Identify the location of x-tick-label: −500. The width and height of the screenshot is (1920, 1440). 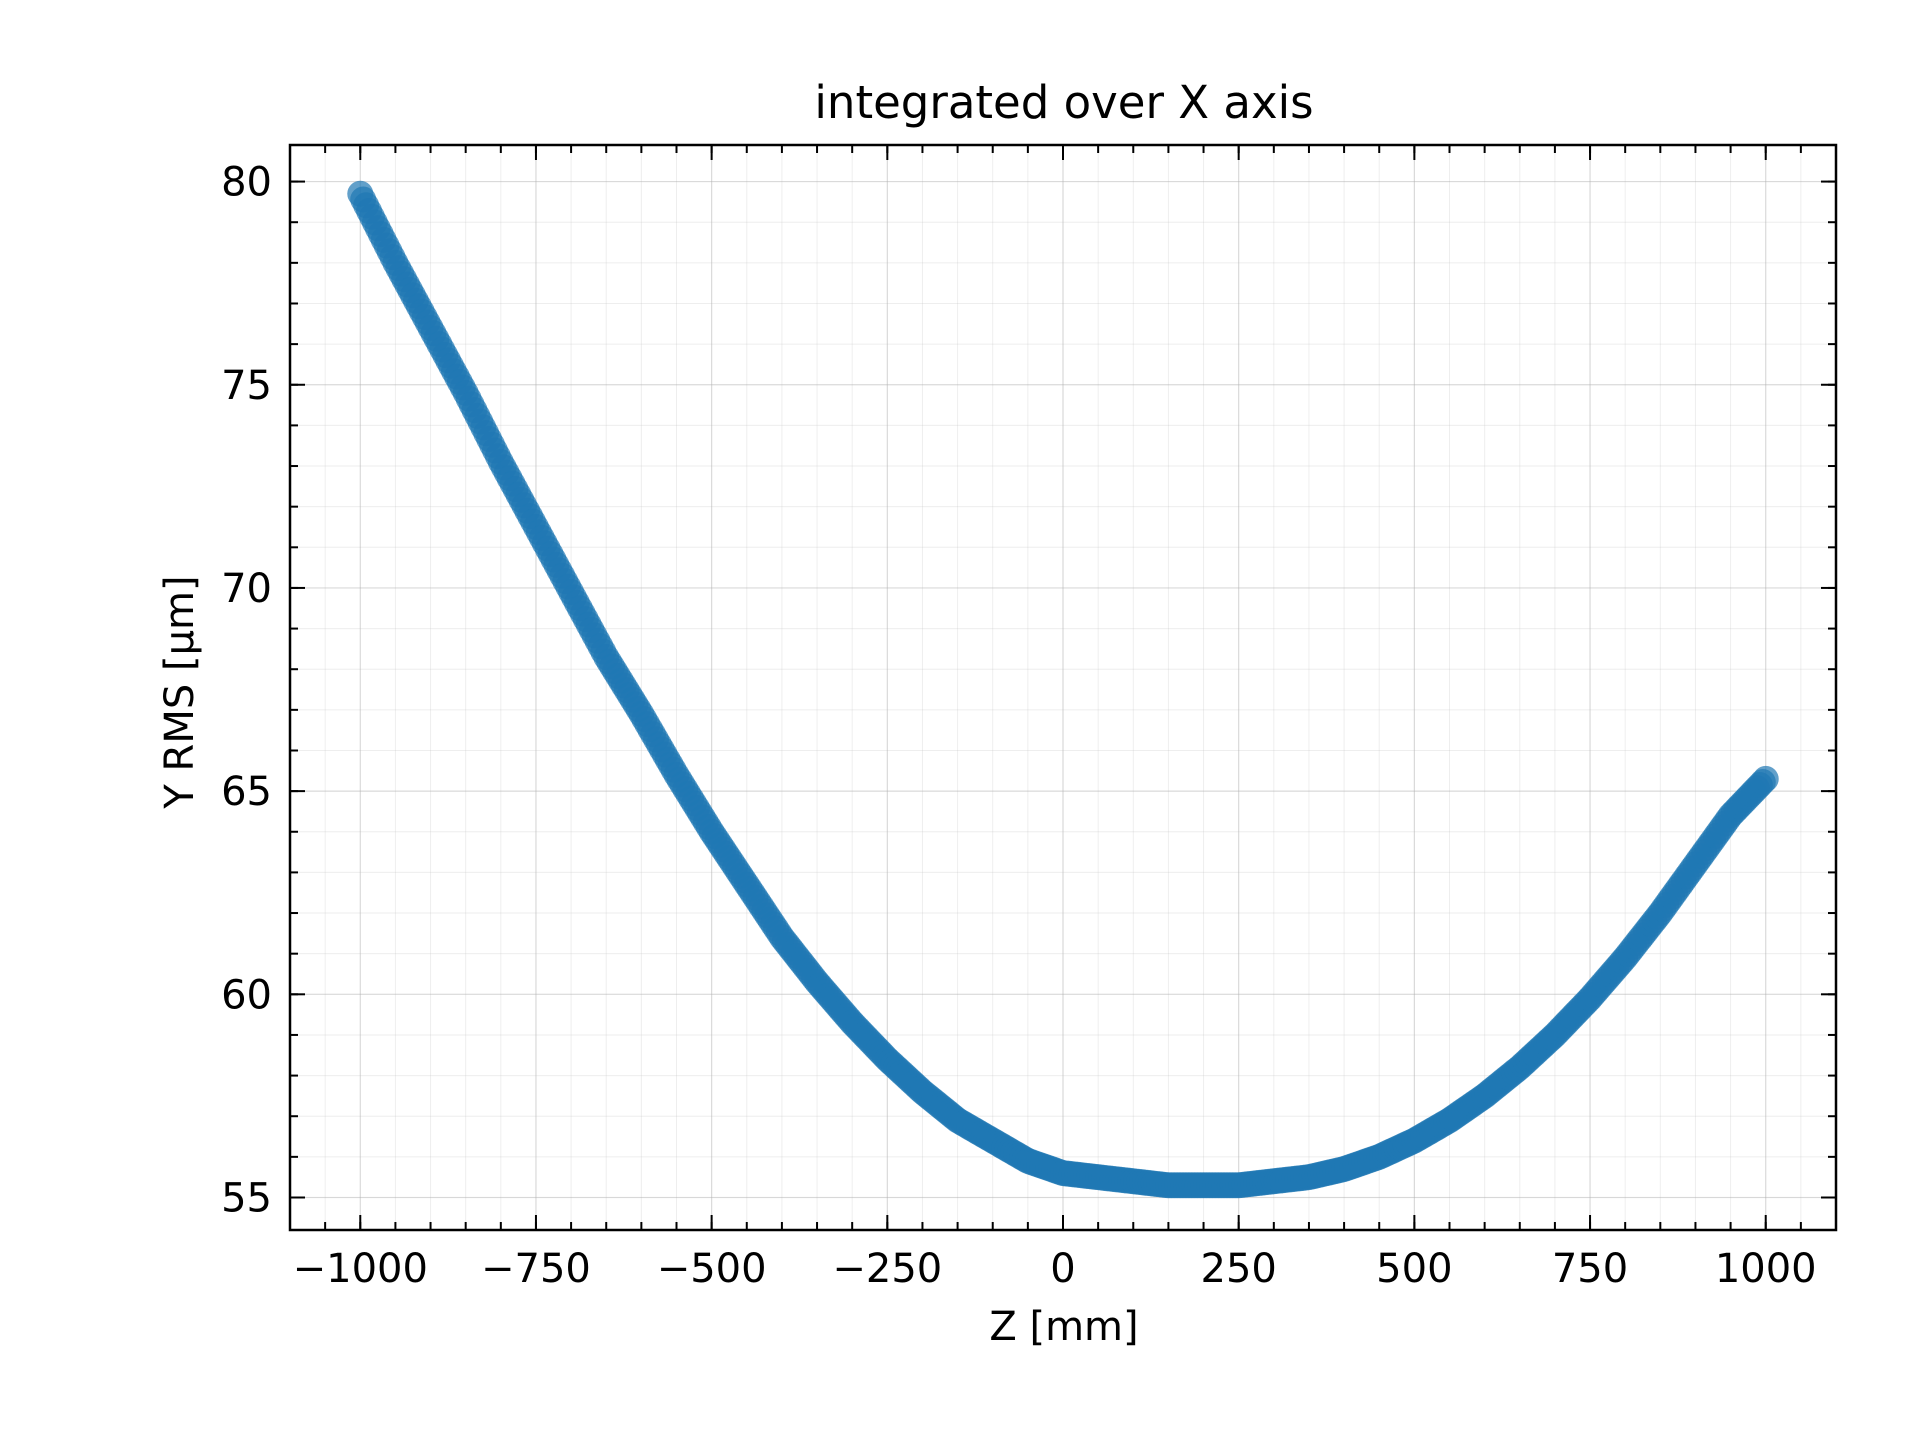
(712, 1269).